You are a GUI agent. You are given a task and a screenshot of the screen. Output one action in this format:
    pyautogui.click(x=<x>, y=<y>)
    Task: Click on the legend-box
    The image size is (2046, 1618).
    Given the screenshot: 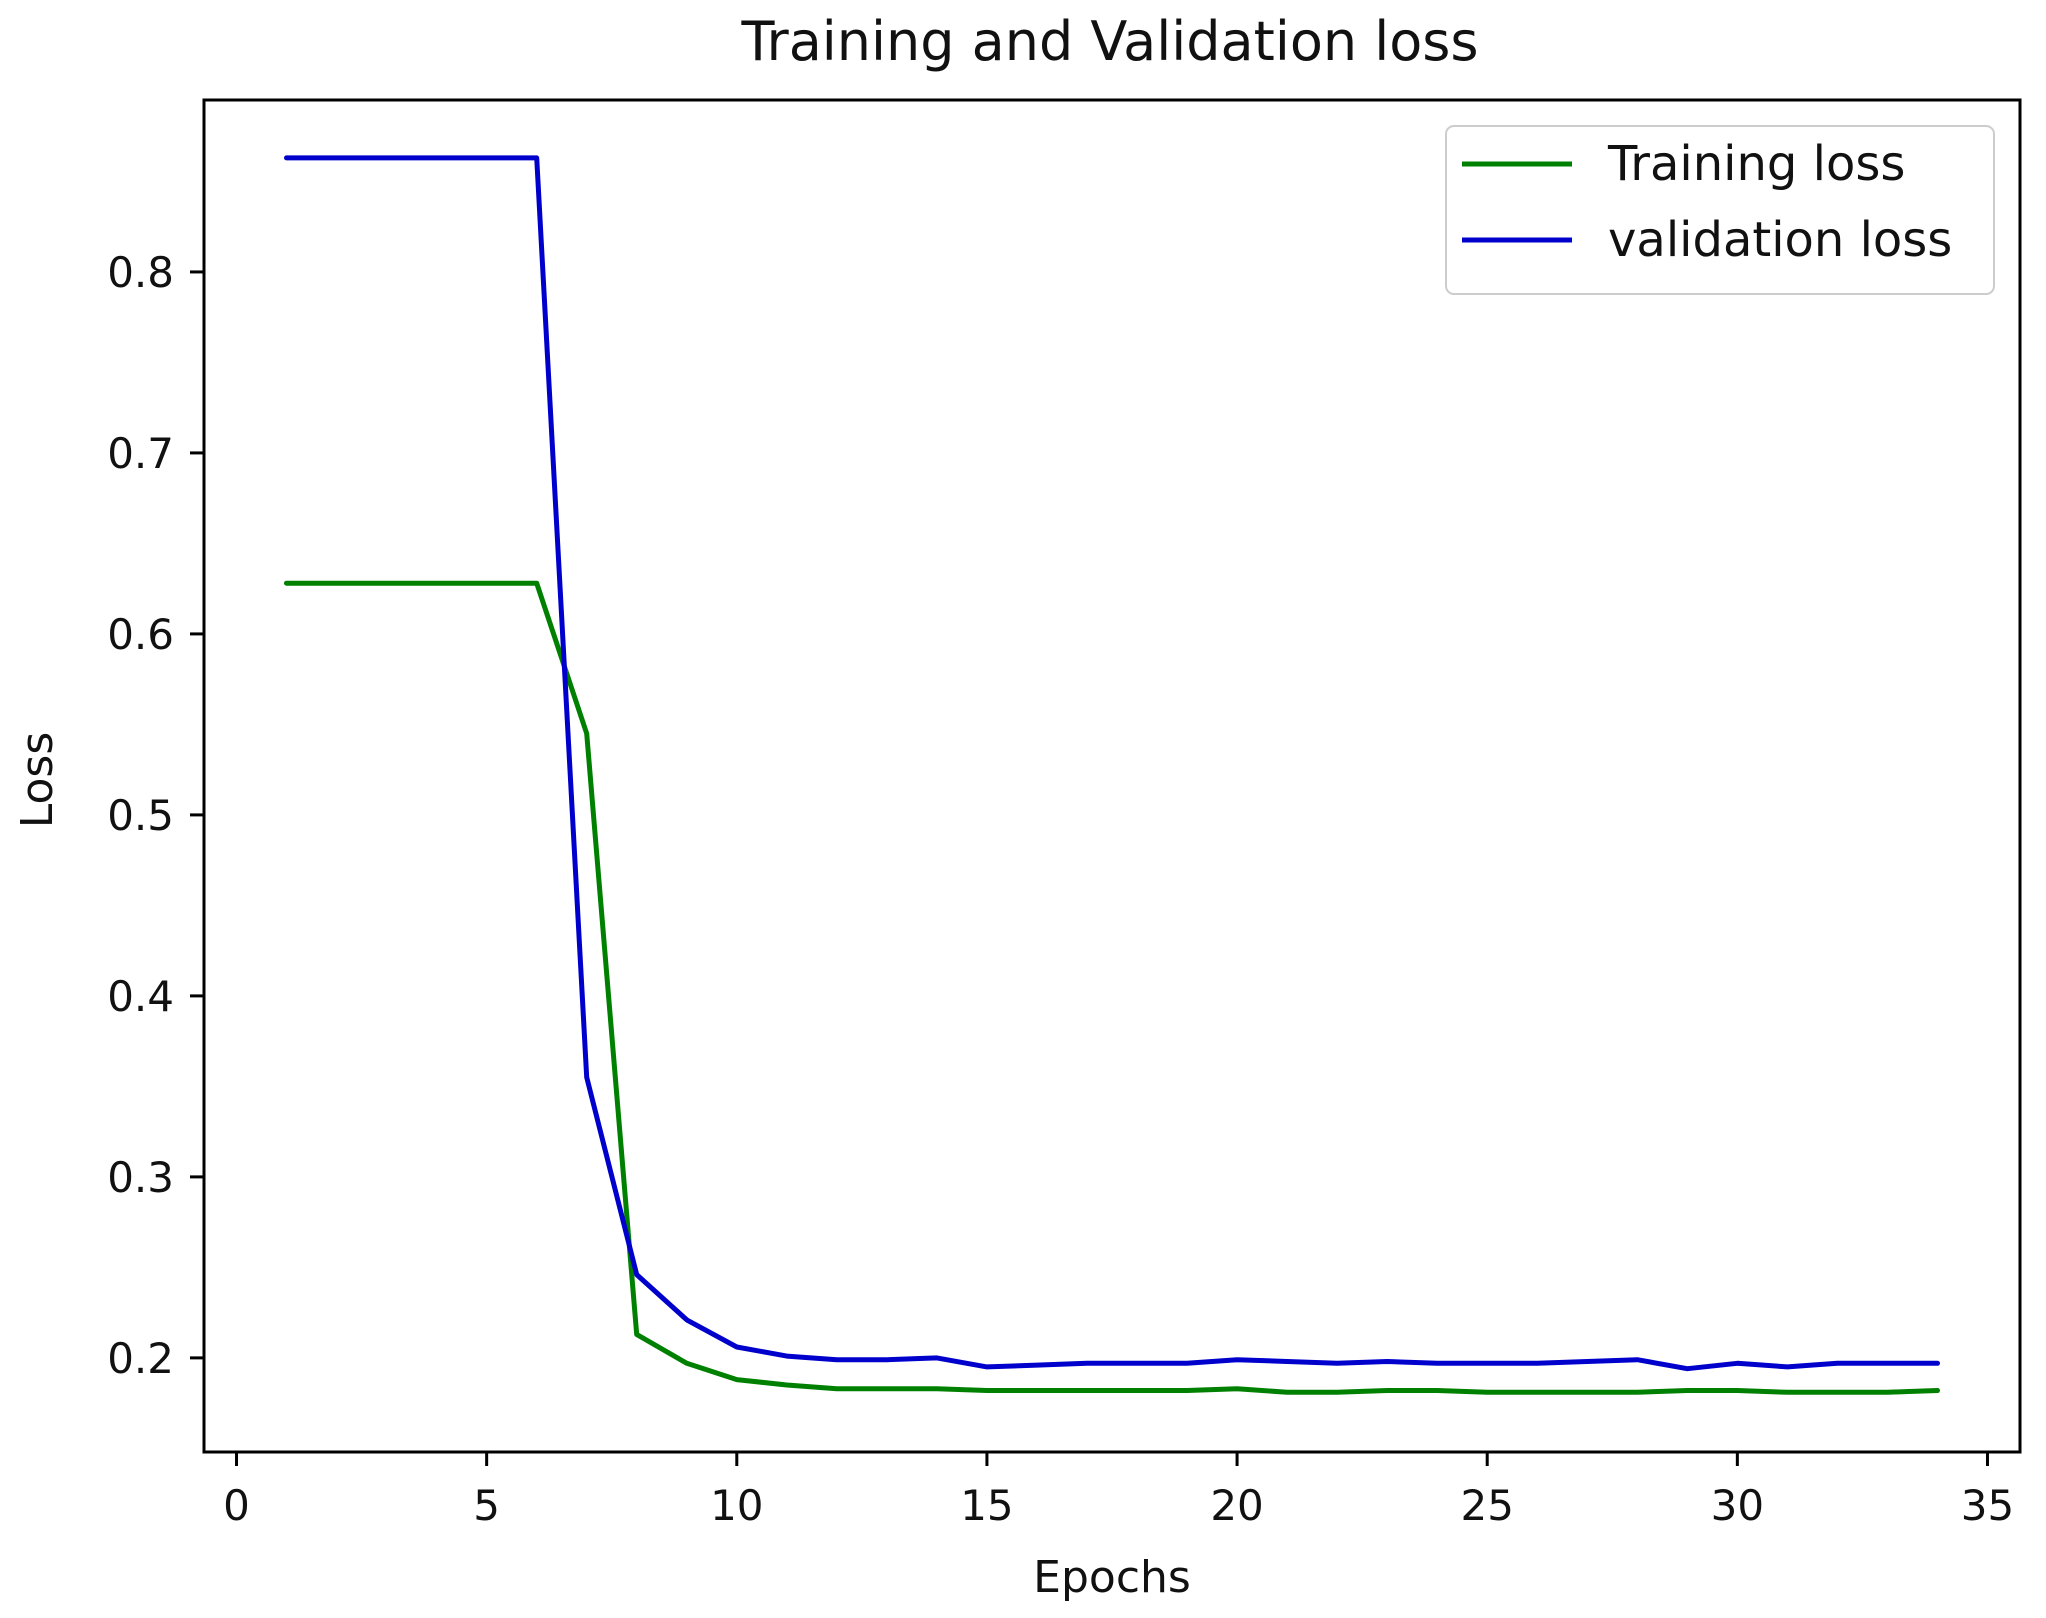 What is the action you would take?
    pyautogui.click(x=1720, y=210)
    